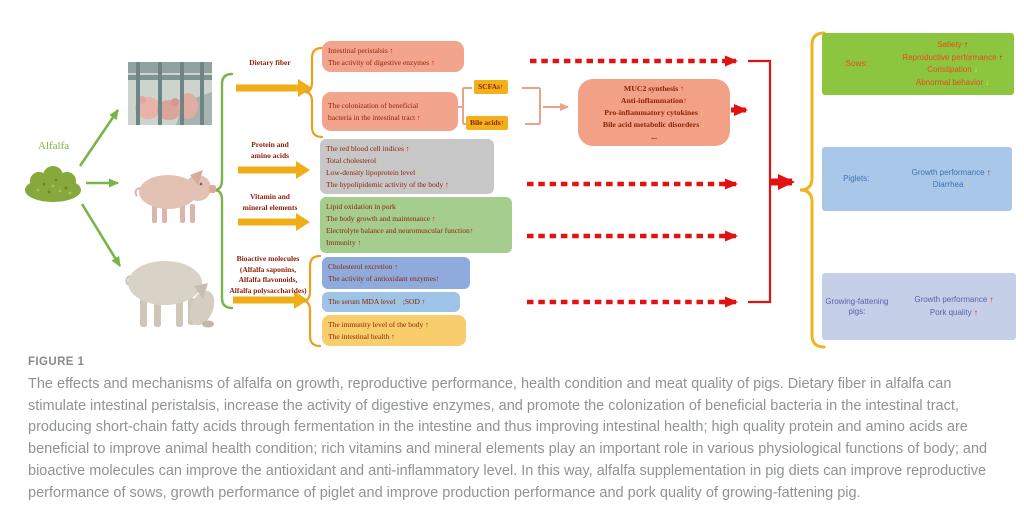 This screenshot has width=1024, height=529. Describe the element at coordinates (274, 222) in the screenshot. I see `gold-arrow-vitamin` at that location.